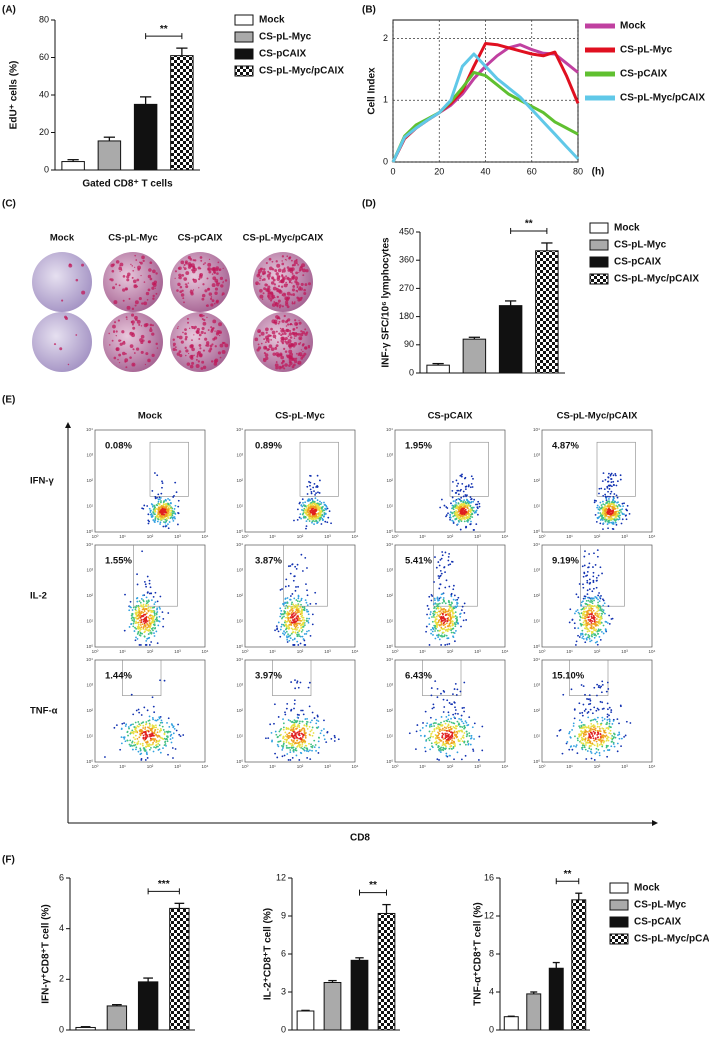 This screenshot has width=709, height=1056. What do you see at coordinates (46, 953) in the screenshot?
I see `y-axis-label: IFN-γ⁺CD8⁺T cell (%)` at bounding box center [46, 953].